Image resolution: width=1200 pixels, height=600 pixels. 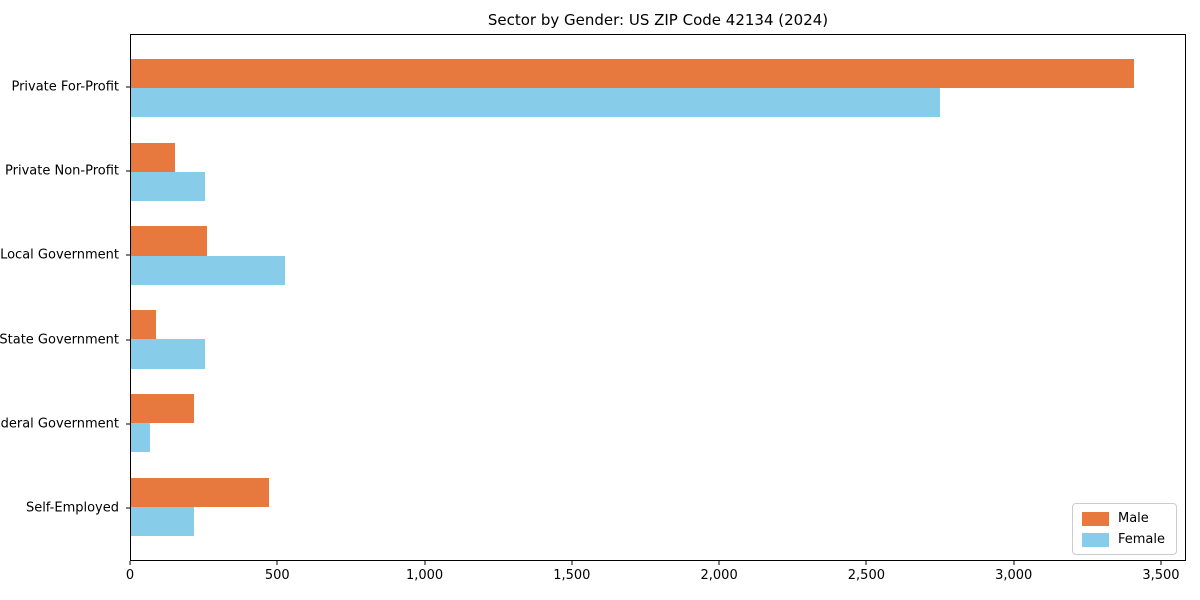 I want to click on x-tick-label: 2,000, so click(x=719, y=575).